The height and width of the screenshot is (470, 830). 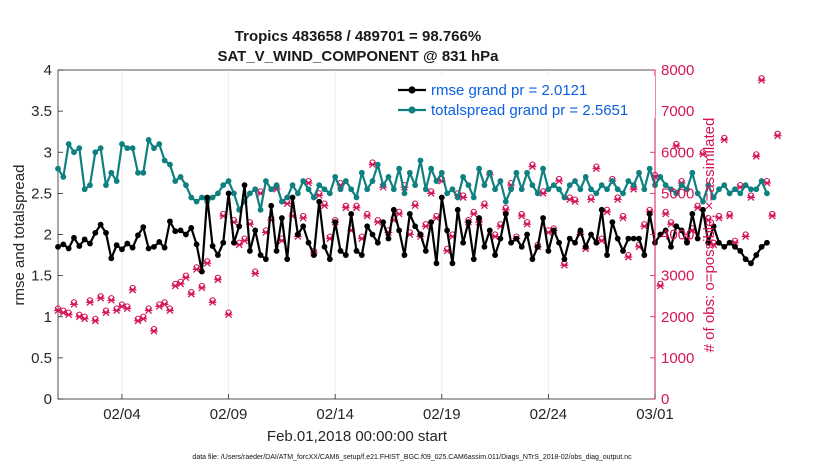 I want to click on x-axis-label: Feb.01,2018 00:00:00 start, so click(x=357, y=436).